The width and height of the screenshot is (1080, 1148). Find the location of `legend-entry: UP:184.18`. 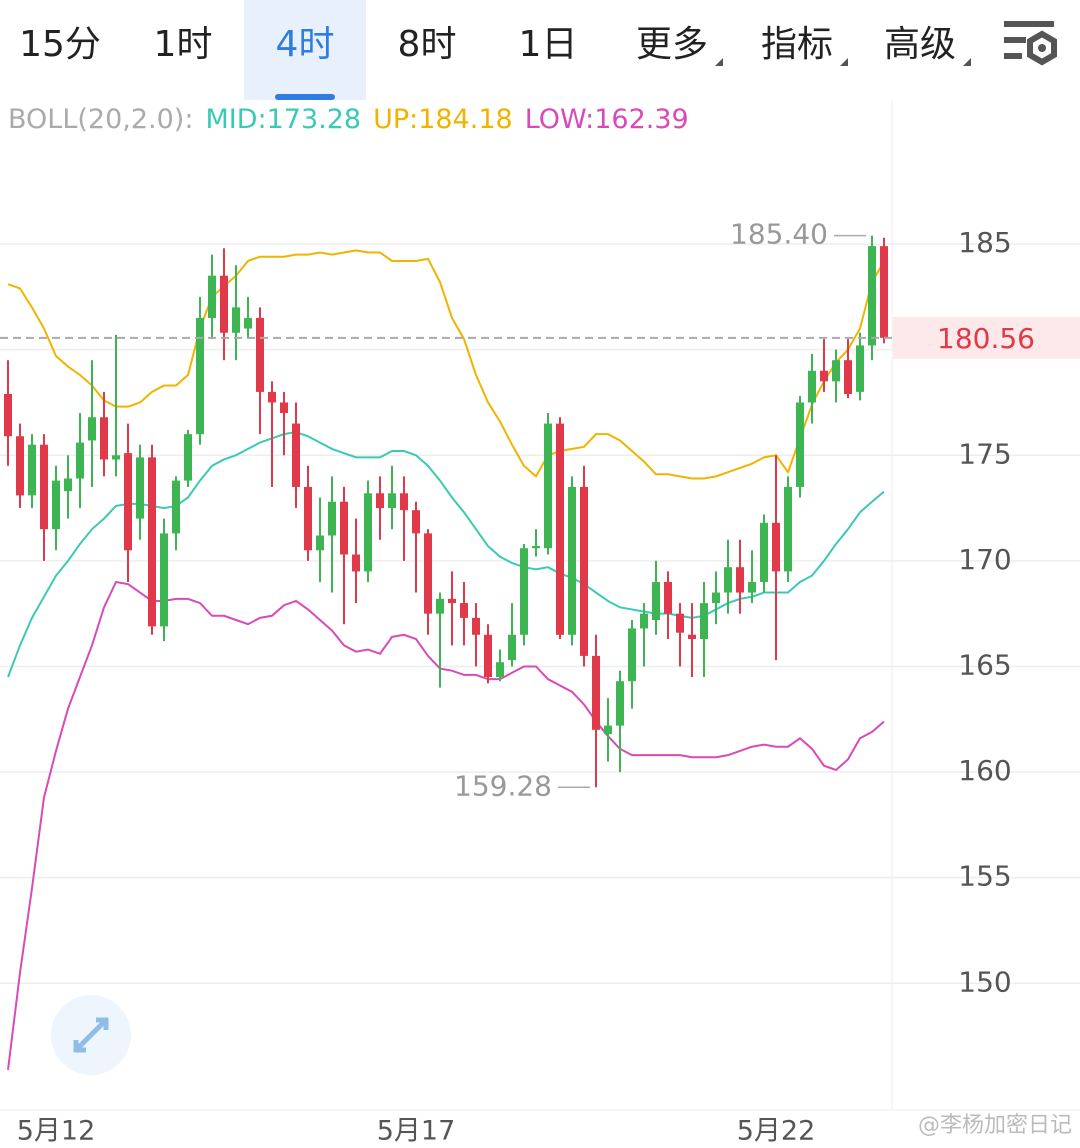

legend-entry: UP:184.18 is located at coordinates (443, 119).